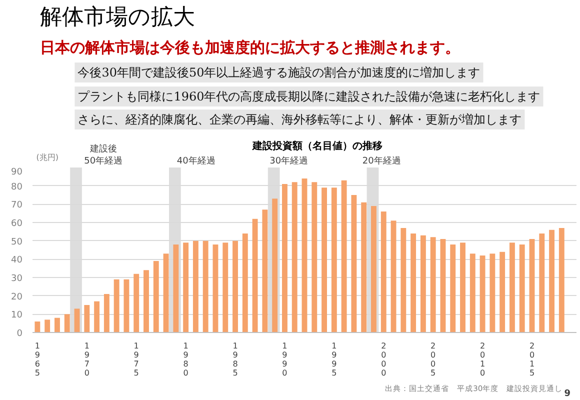  Describe the element at coordinates (383, 360) in the screenshot. I see `x-tick-label: 2 0 0 0` at that location.